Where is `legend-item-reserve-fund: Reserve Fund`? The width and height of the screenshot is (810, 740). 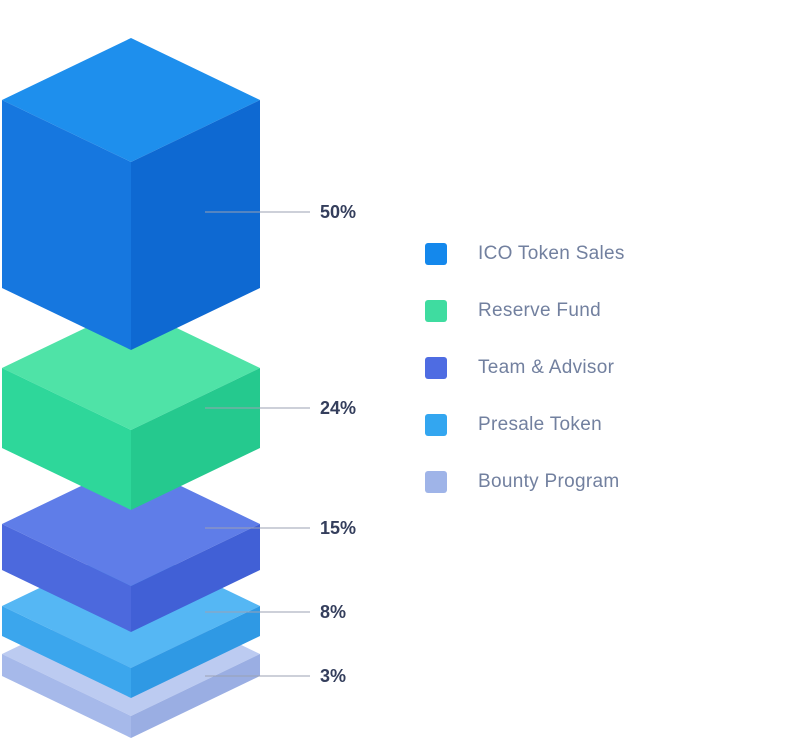 legend-item-reserve-fund: Reserve Fund is located at coordinates (525, 311).